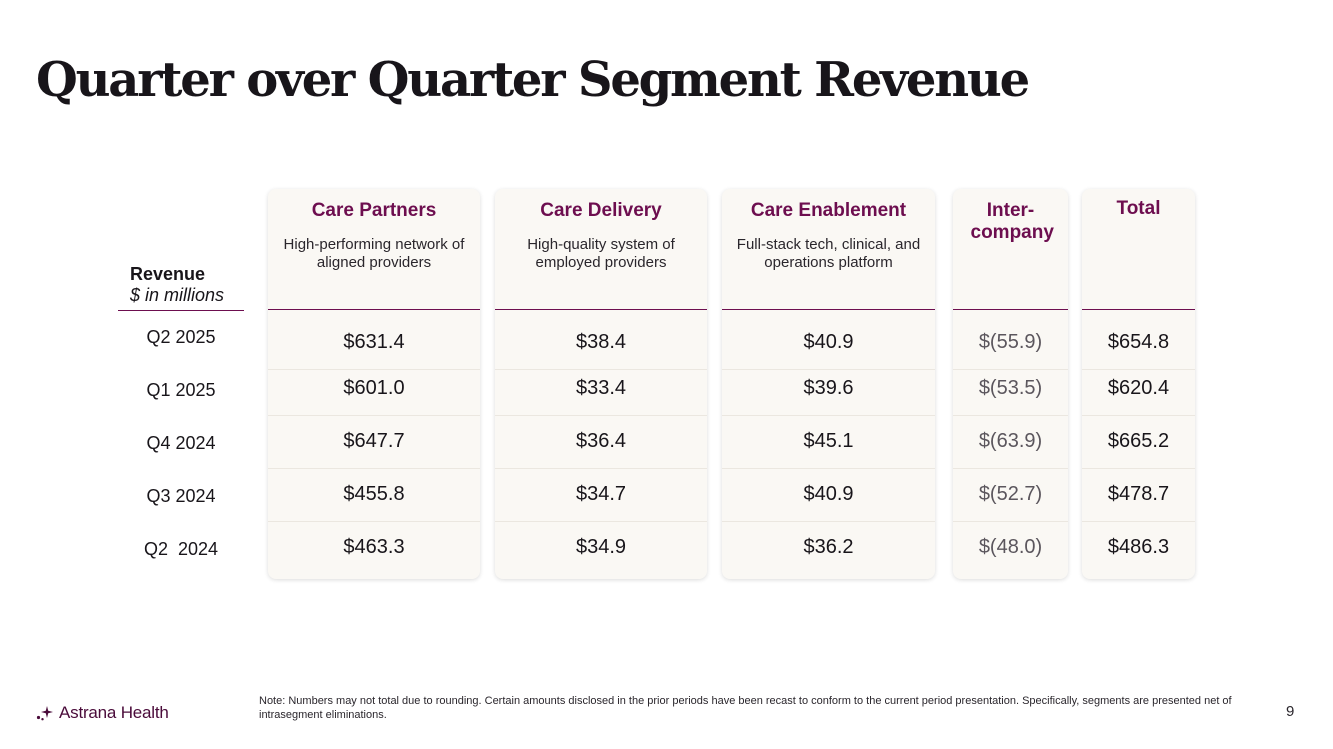 Image resolution: width=1333 pixels, height=749 pixels. Describe the element at coordinates (374, 210) in the screenshot. I see `segment-name: Care Partners` at that location.